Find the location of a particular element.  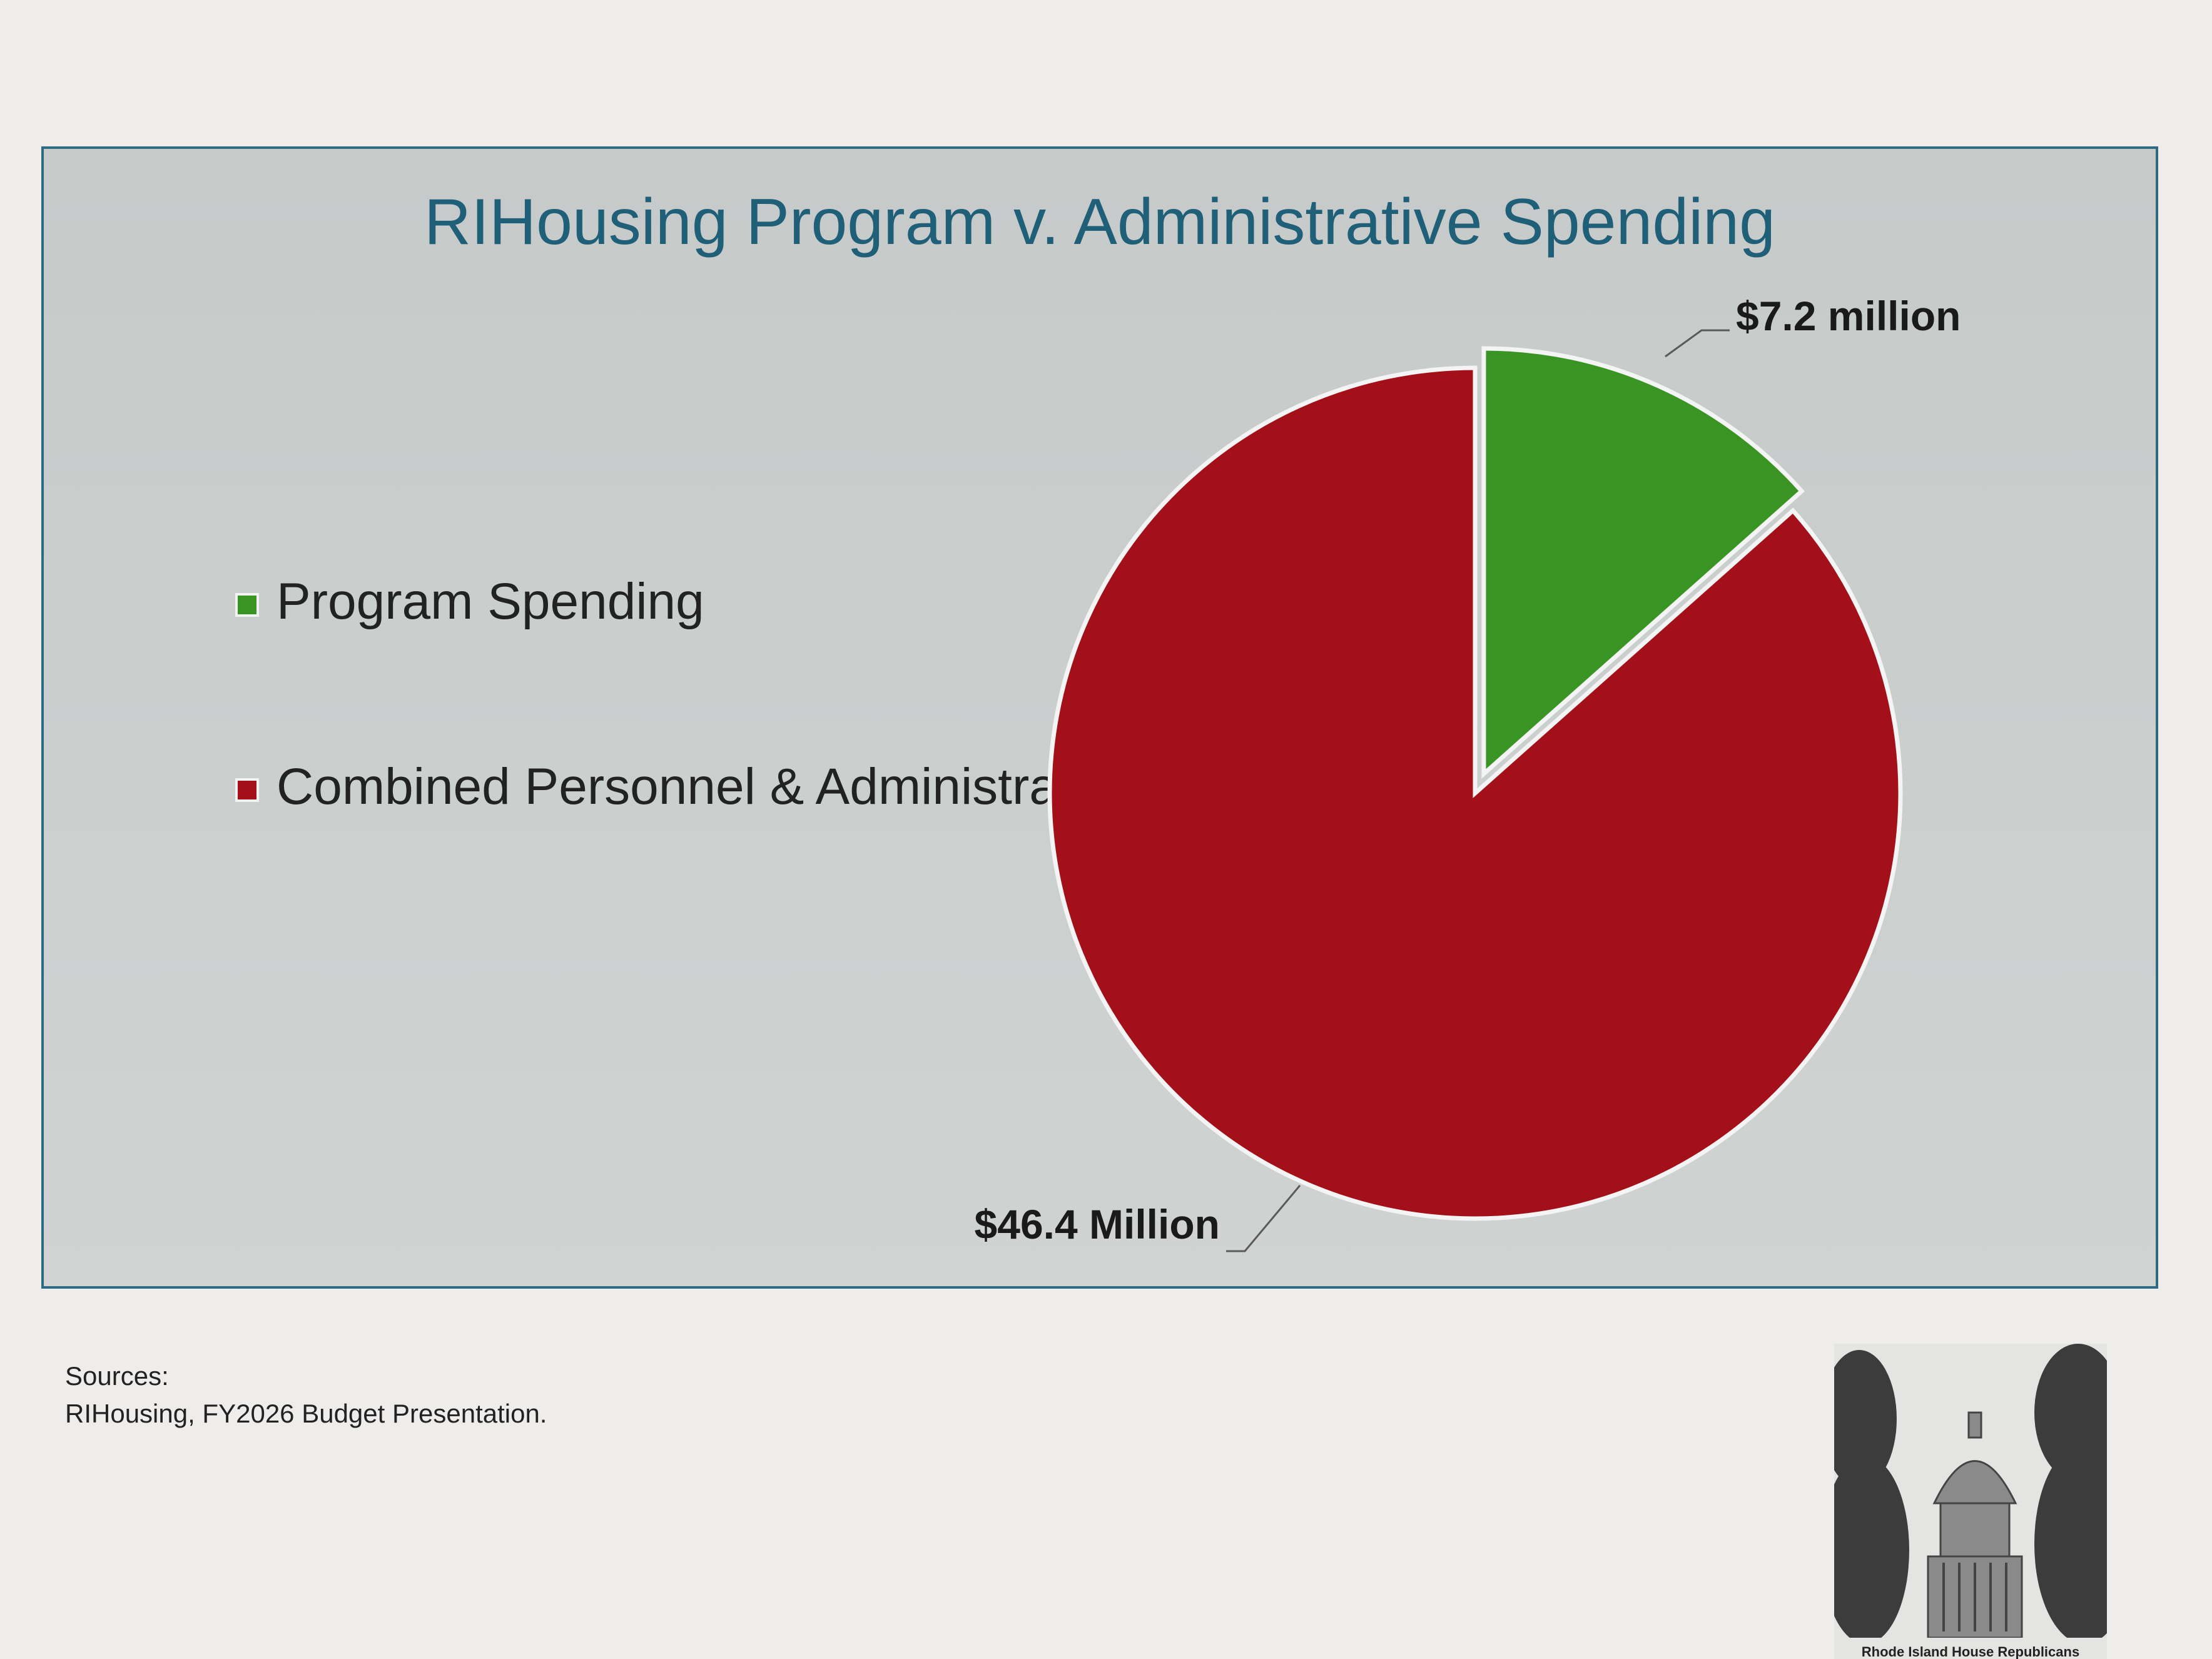

legend-swatch-program is located at coordinates (247, 605).